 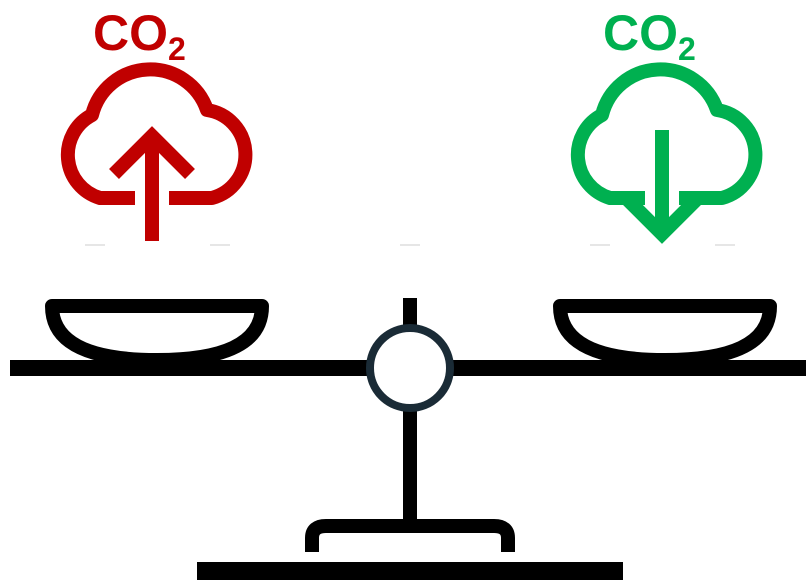 What do you see at coordinates (157, 333) in the screenshot?
I see `left-pan` at bounding box center [157, 333].